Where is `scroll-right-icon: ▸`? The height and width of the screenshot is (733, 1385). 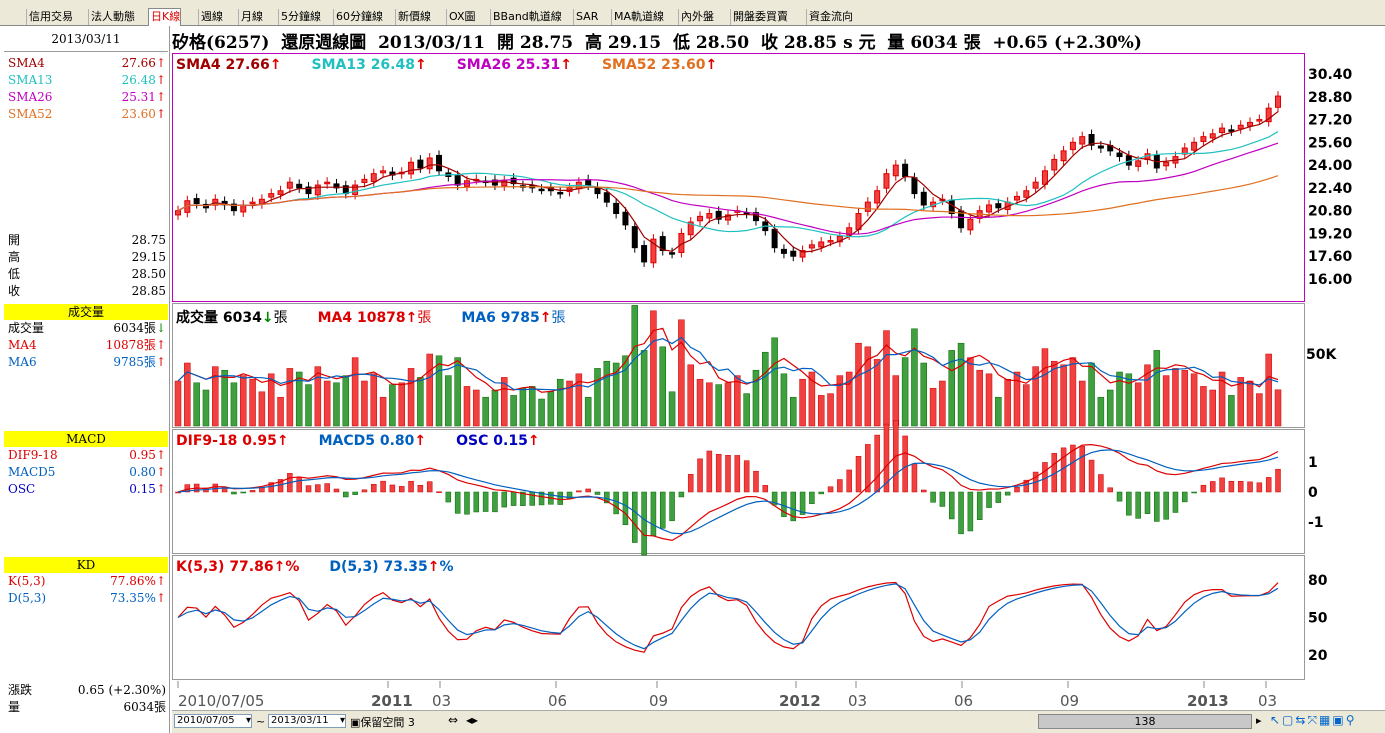
scroll-right-icon: ▸ is located at coordinates (1259, 720).